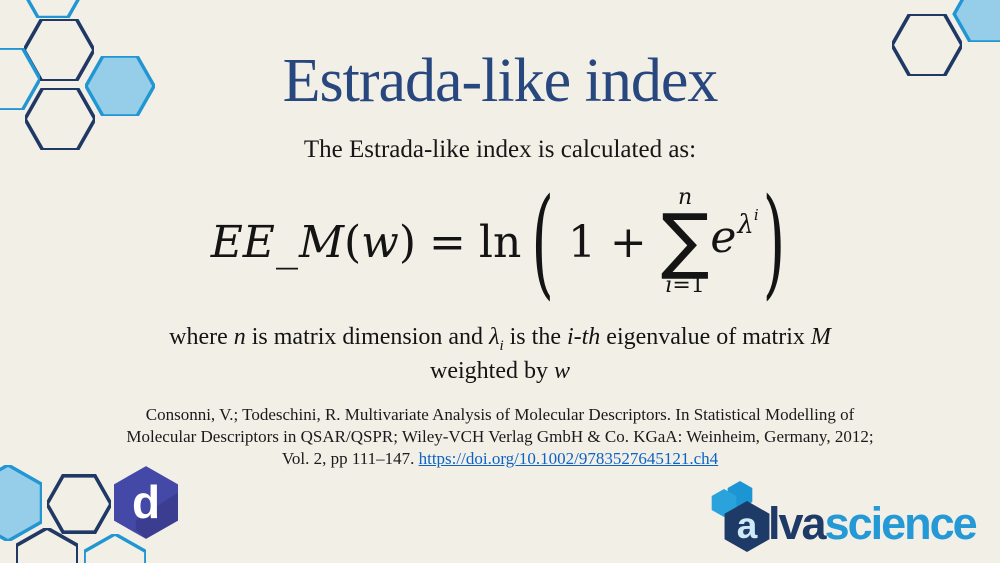 Image resolution: width=1000 pixels, height=563 pixels. Describe the element at coordinates (607, 242) in the screenshot. I see `formula-one-plus: 1 +` at that location.